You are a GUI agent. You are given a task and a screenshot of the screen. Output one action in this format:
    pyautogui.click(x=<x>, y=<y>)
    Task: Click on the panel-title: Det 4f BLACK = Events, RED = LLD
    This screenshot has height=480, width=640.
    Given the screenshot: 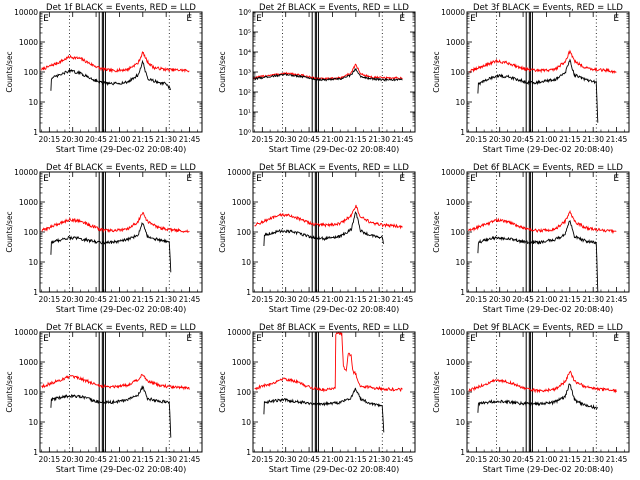 What is the action you would take?
    pyautogui.click(x=121, y=168)
    